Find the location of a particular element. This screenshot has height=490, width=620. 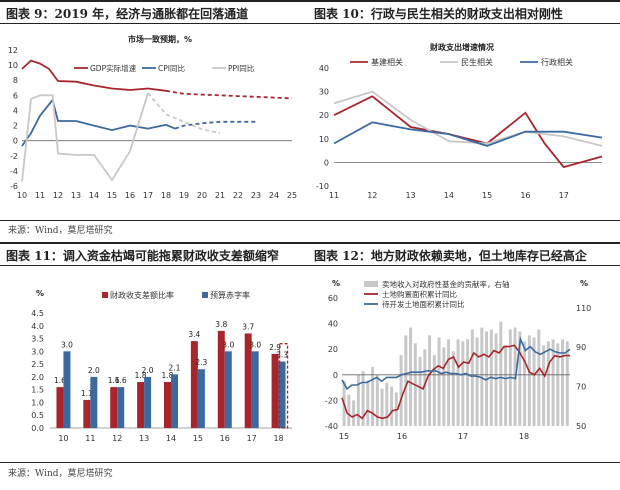

fig11-ytick-label: 4.0 is located at coordinates (37, 326).